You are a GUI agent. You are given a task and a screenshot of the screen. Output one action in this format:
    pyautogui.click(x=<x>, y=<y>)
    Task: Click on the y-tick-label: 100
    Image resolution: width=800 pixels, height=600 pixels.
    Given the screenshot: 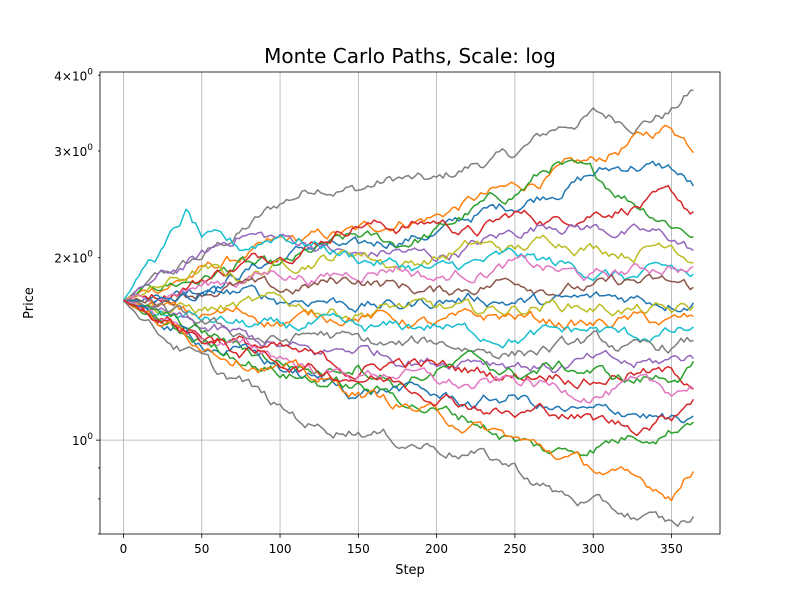 What is the action you would take?
    pyautogui.click(x=82, y=440)
    